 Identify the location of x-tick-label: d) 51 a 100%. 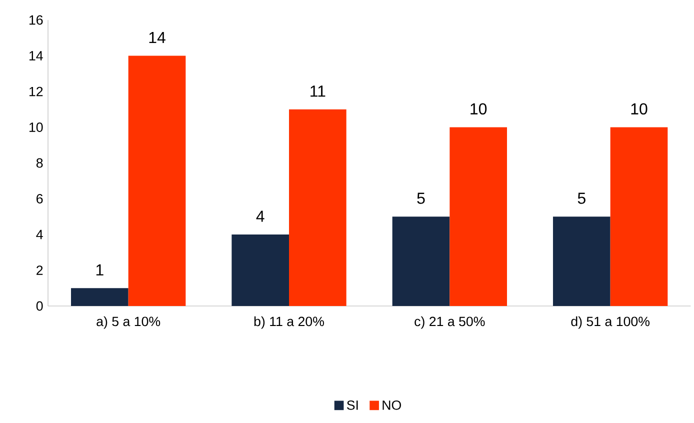
(610, 322).